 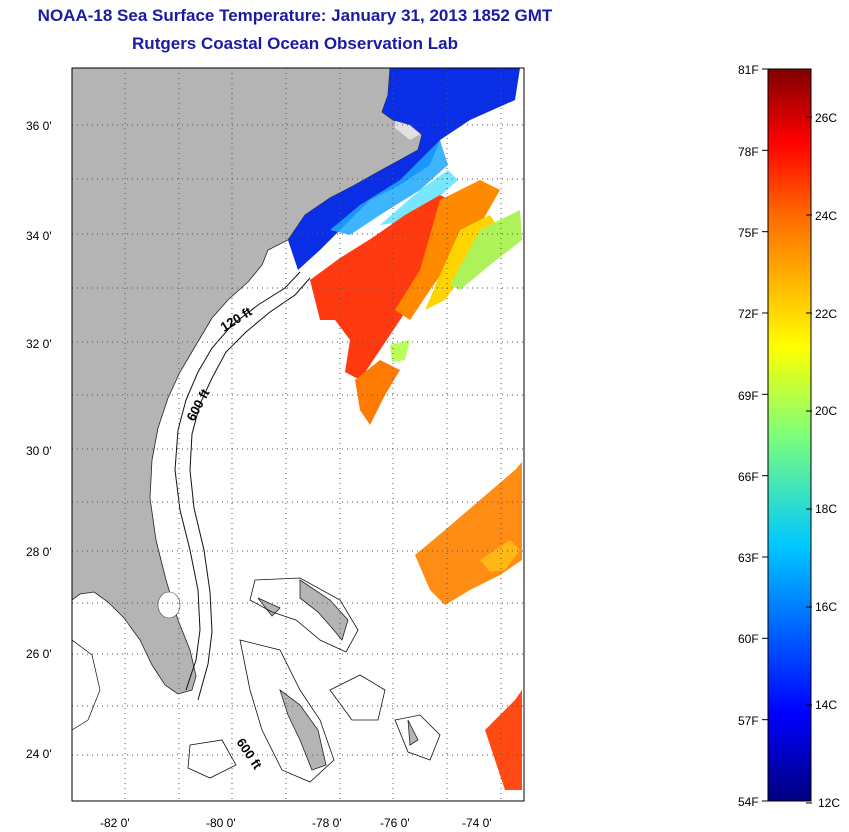 What do you see at coordinates (748, 802) in the screenshot?
I see `colorbar-f-label: 54F` at bounding box center [748, 802].